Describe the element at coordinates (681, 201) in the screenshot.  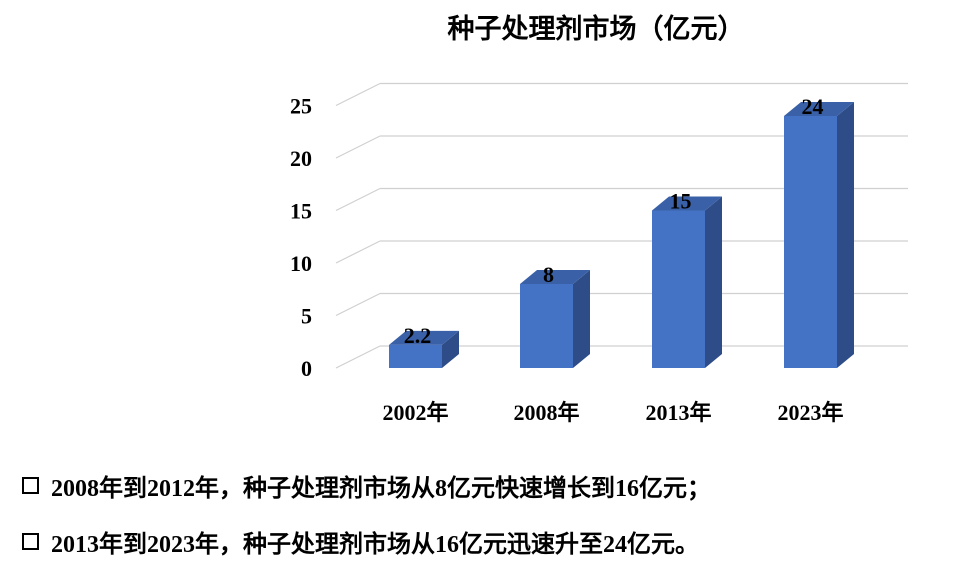
I see `data-label: 15` at that location.